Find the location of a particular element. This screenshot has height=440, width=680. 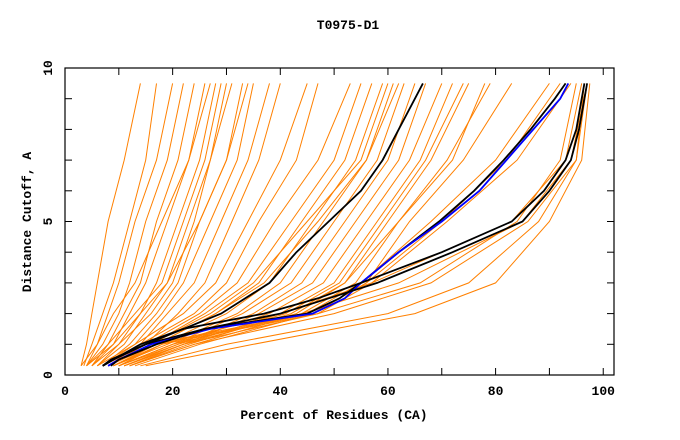

y-tick-label: 10 is located at coordinates (48, 68).